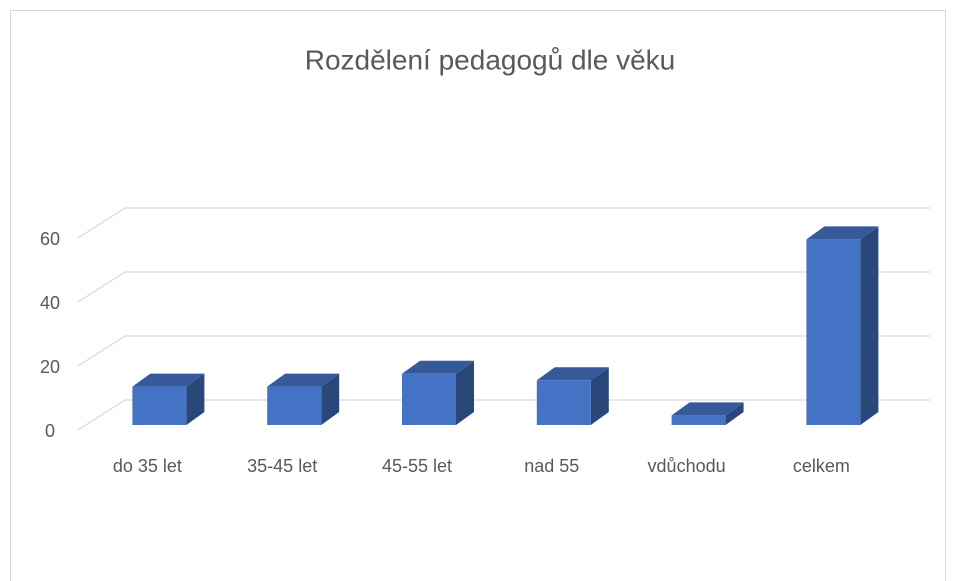 The image size is (957, 581). I want to click on x-tick-label: 35-45 let, so click(282, 466).